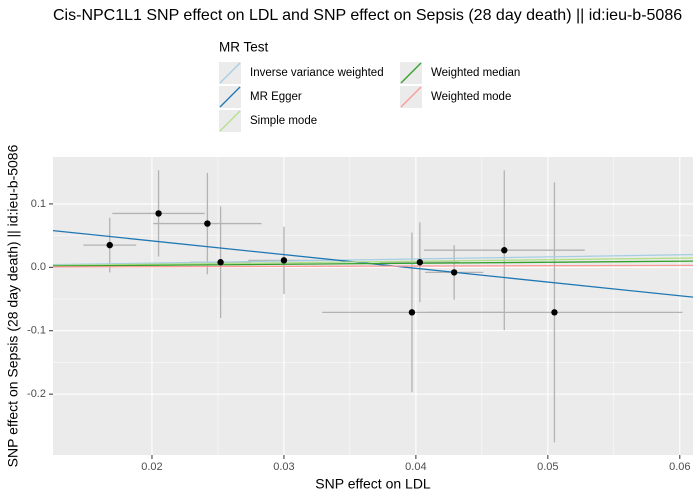  Describe the element at coordinates (244, 47) in the screenshot. I see `legend-title: MR Test` at that location.